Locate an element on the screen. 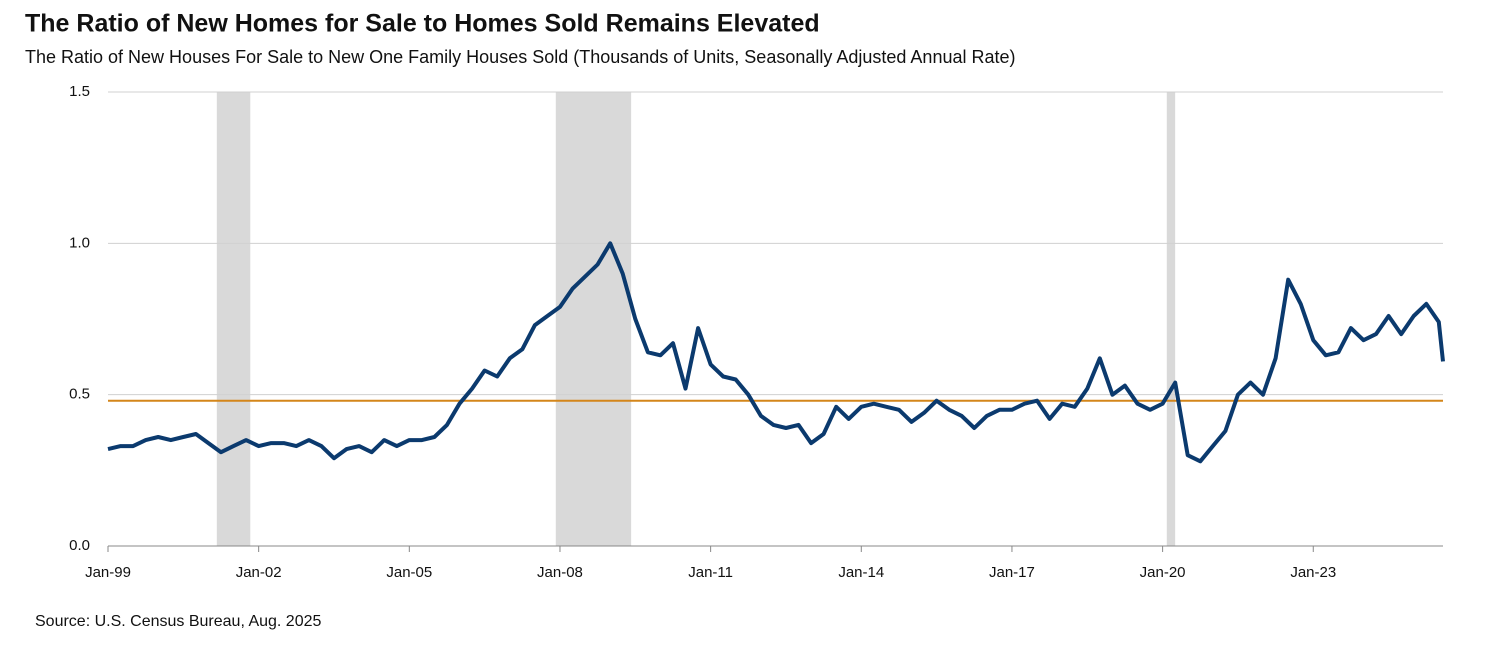  x-tick-label: Jan-20 is located at coordinates (1163, 572).